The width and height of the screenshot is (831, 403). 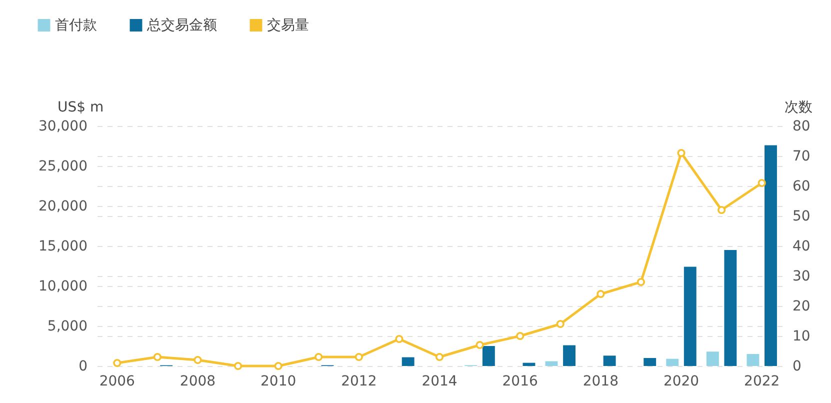 What do you see at coordinates (76, 25) in the screenshot?
I see `legend-label: 首付款` at bounding box center [76, 25].